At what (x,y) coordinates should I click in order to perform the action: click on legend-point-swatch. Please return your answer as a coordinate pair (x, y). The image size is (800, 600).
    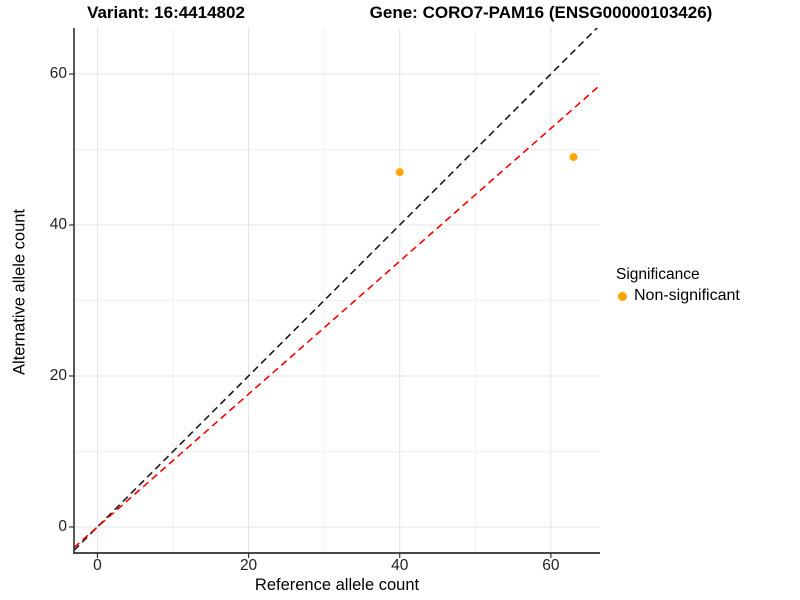
    Looking at the image, I should click on (622, 296).